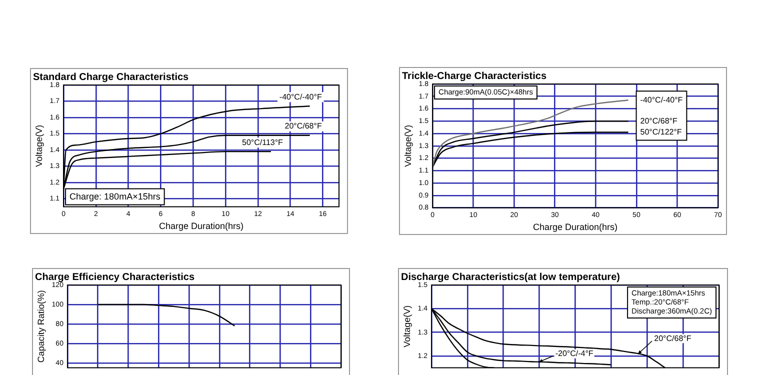  I want to click on annotation: Charge: 180mA×15hrs, so click(115, 196).